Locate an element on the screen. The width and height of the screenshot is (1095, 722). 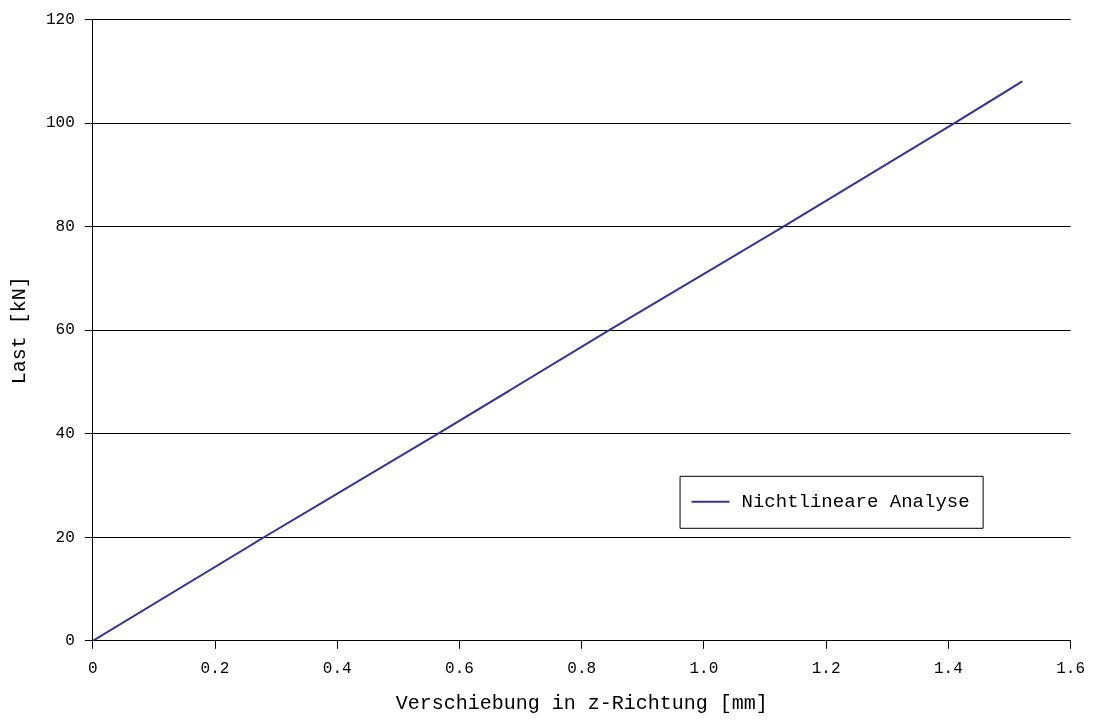
x-tick-label: 1.0 is located at coordinates (704, 668).